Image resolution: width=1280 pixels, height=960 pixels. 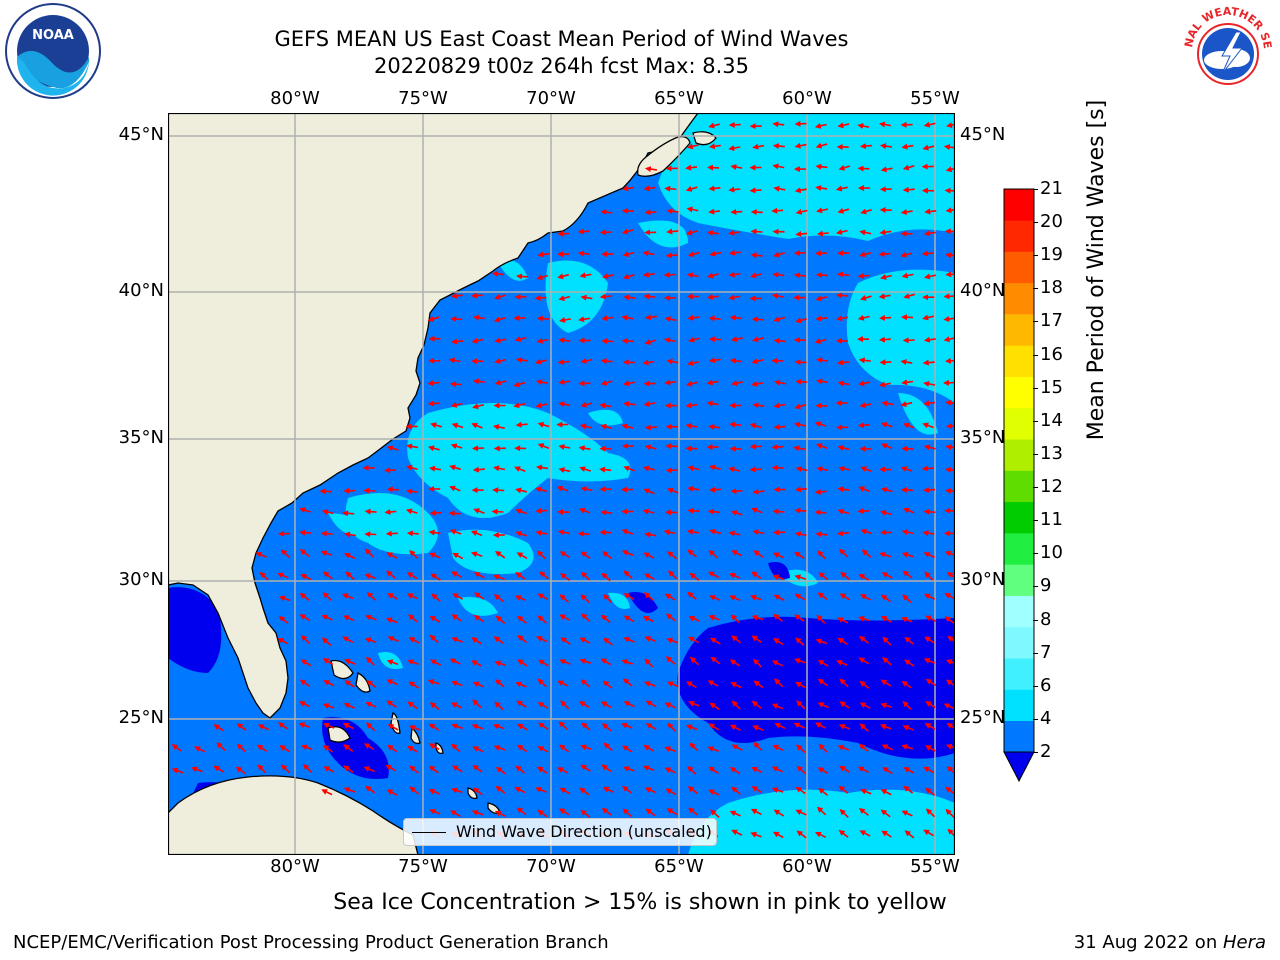 What do you see at coordinates (1051, 354) in the screenshot?
I see `colorbar-tick-label: 16` at bounding box center [1051, 354].